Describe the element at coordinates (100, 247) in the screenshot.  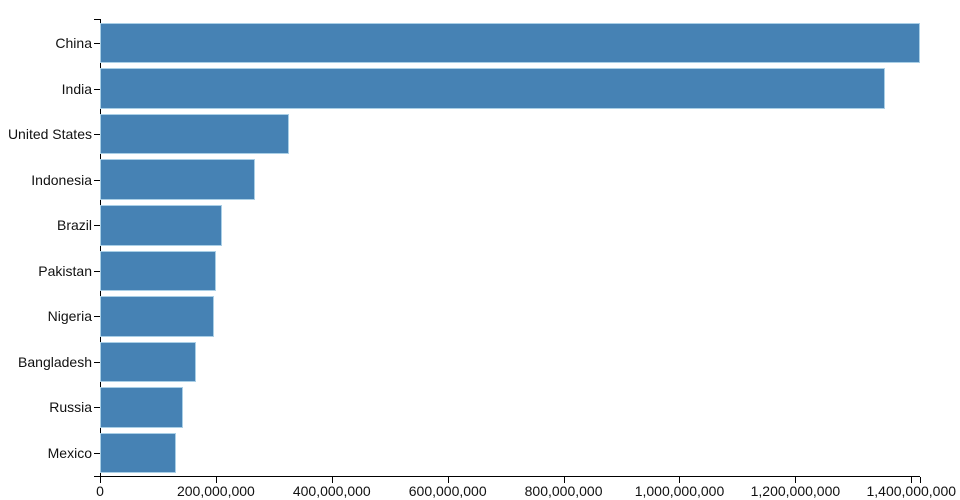
I see `y-axis-line` at that location.